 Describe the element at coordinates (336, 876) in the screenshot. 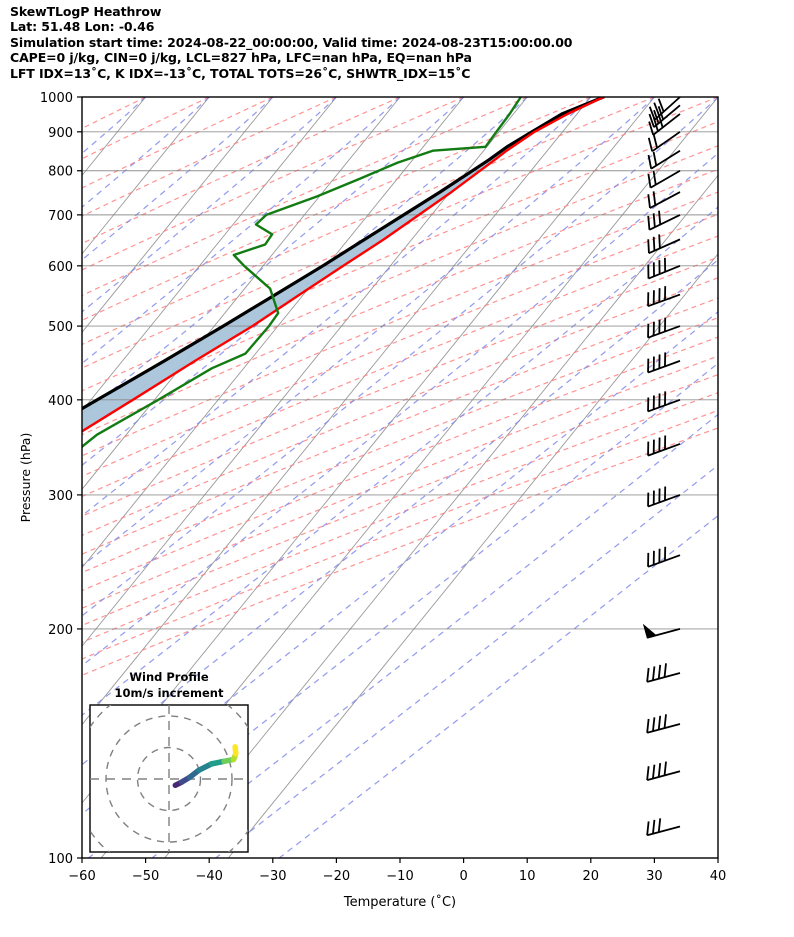

I see `x-tick-label: −20` at that location.